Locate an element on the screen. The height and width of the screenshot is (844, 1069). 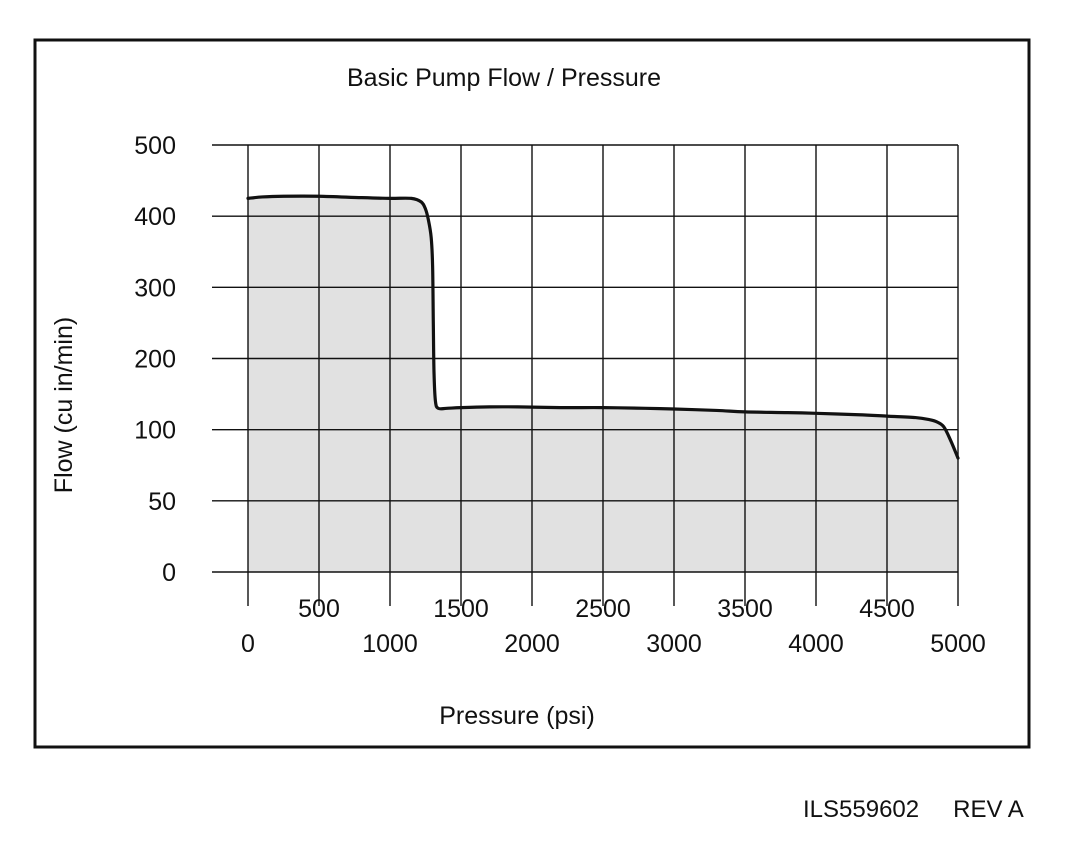
y-tick-label: 50 is located at coordinates (162, 502).